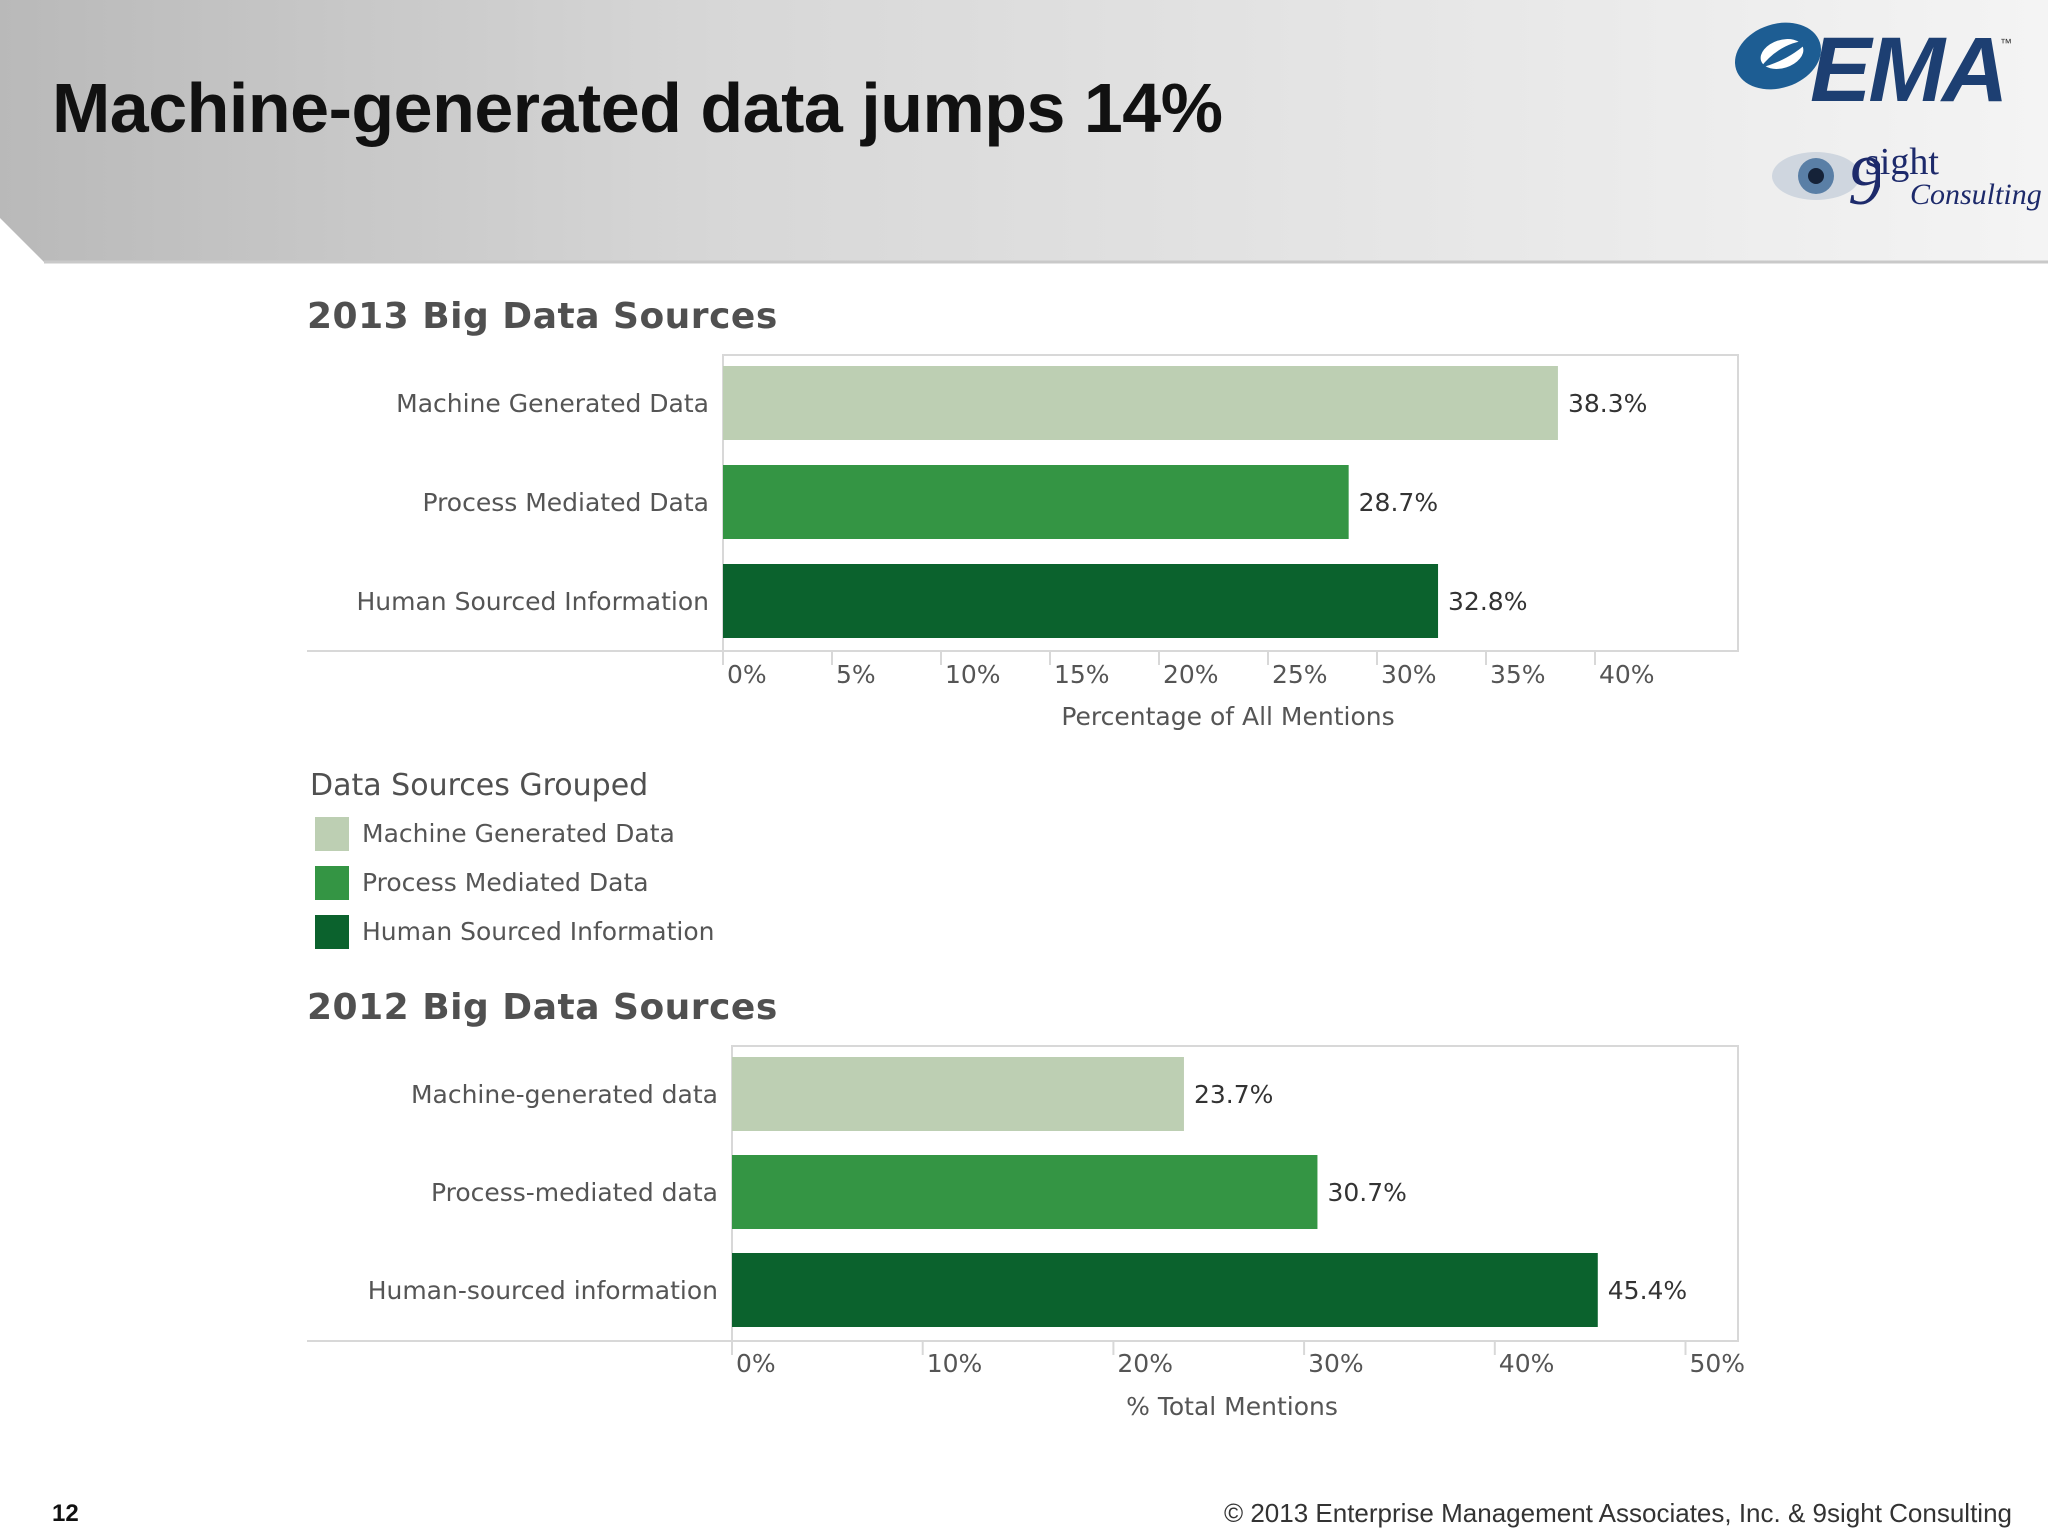  I want to click on chart-2013-tick-label-3: 15%, so click(1082, 674).